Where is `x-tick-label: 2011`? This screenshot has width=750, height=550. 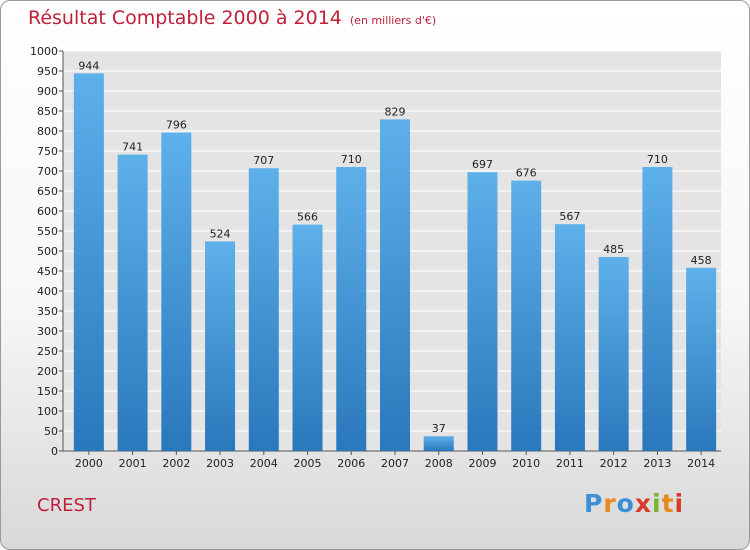
x-tick-label: 2011 is located at coordinates (570, 463).